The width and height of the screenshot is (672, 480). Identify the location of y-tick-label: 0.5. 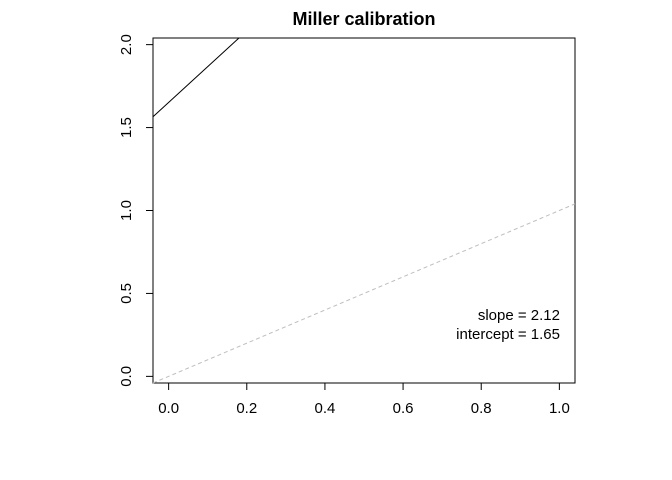
(126, 293).